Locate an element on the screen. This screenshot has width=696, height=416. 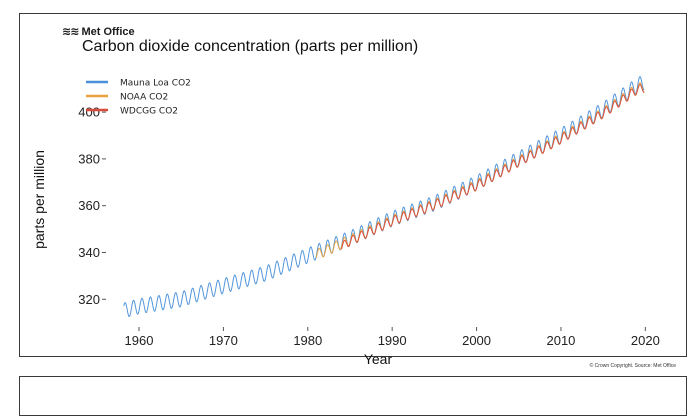
y-tick-label: 360 is located at coordinates (89, 205).